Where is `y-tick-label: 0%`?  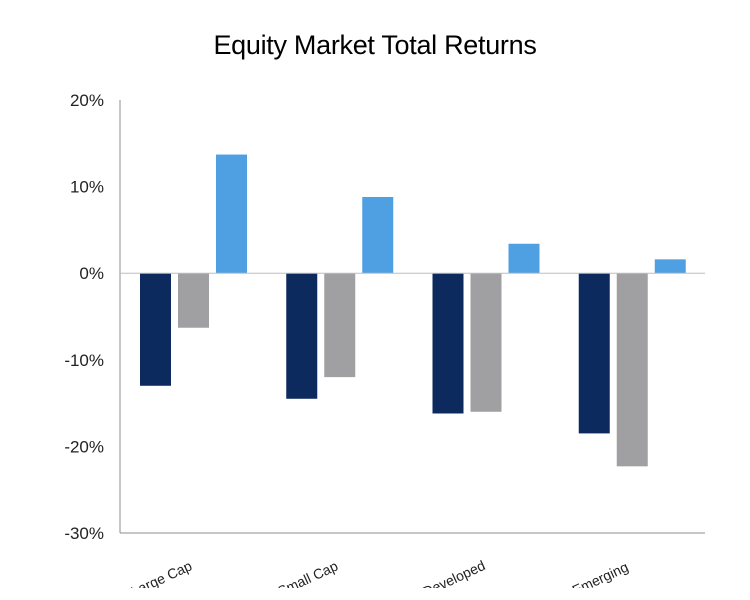
y-tick-label: 0% is located at coordinates (91, 273).